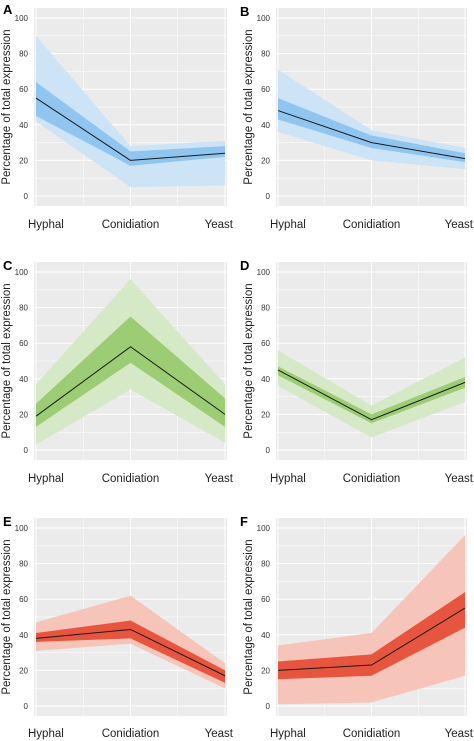  I want to click on panel-letter: B, so click(244, 11).